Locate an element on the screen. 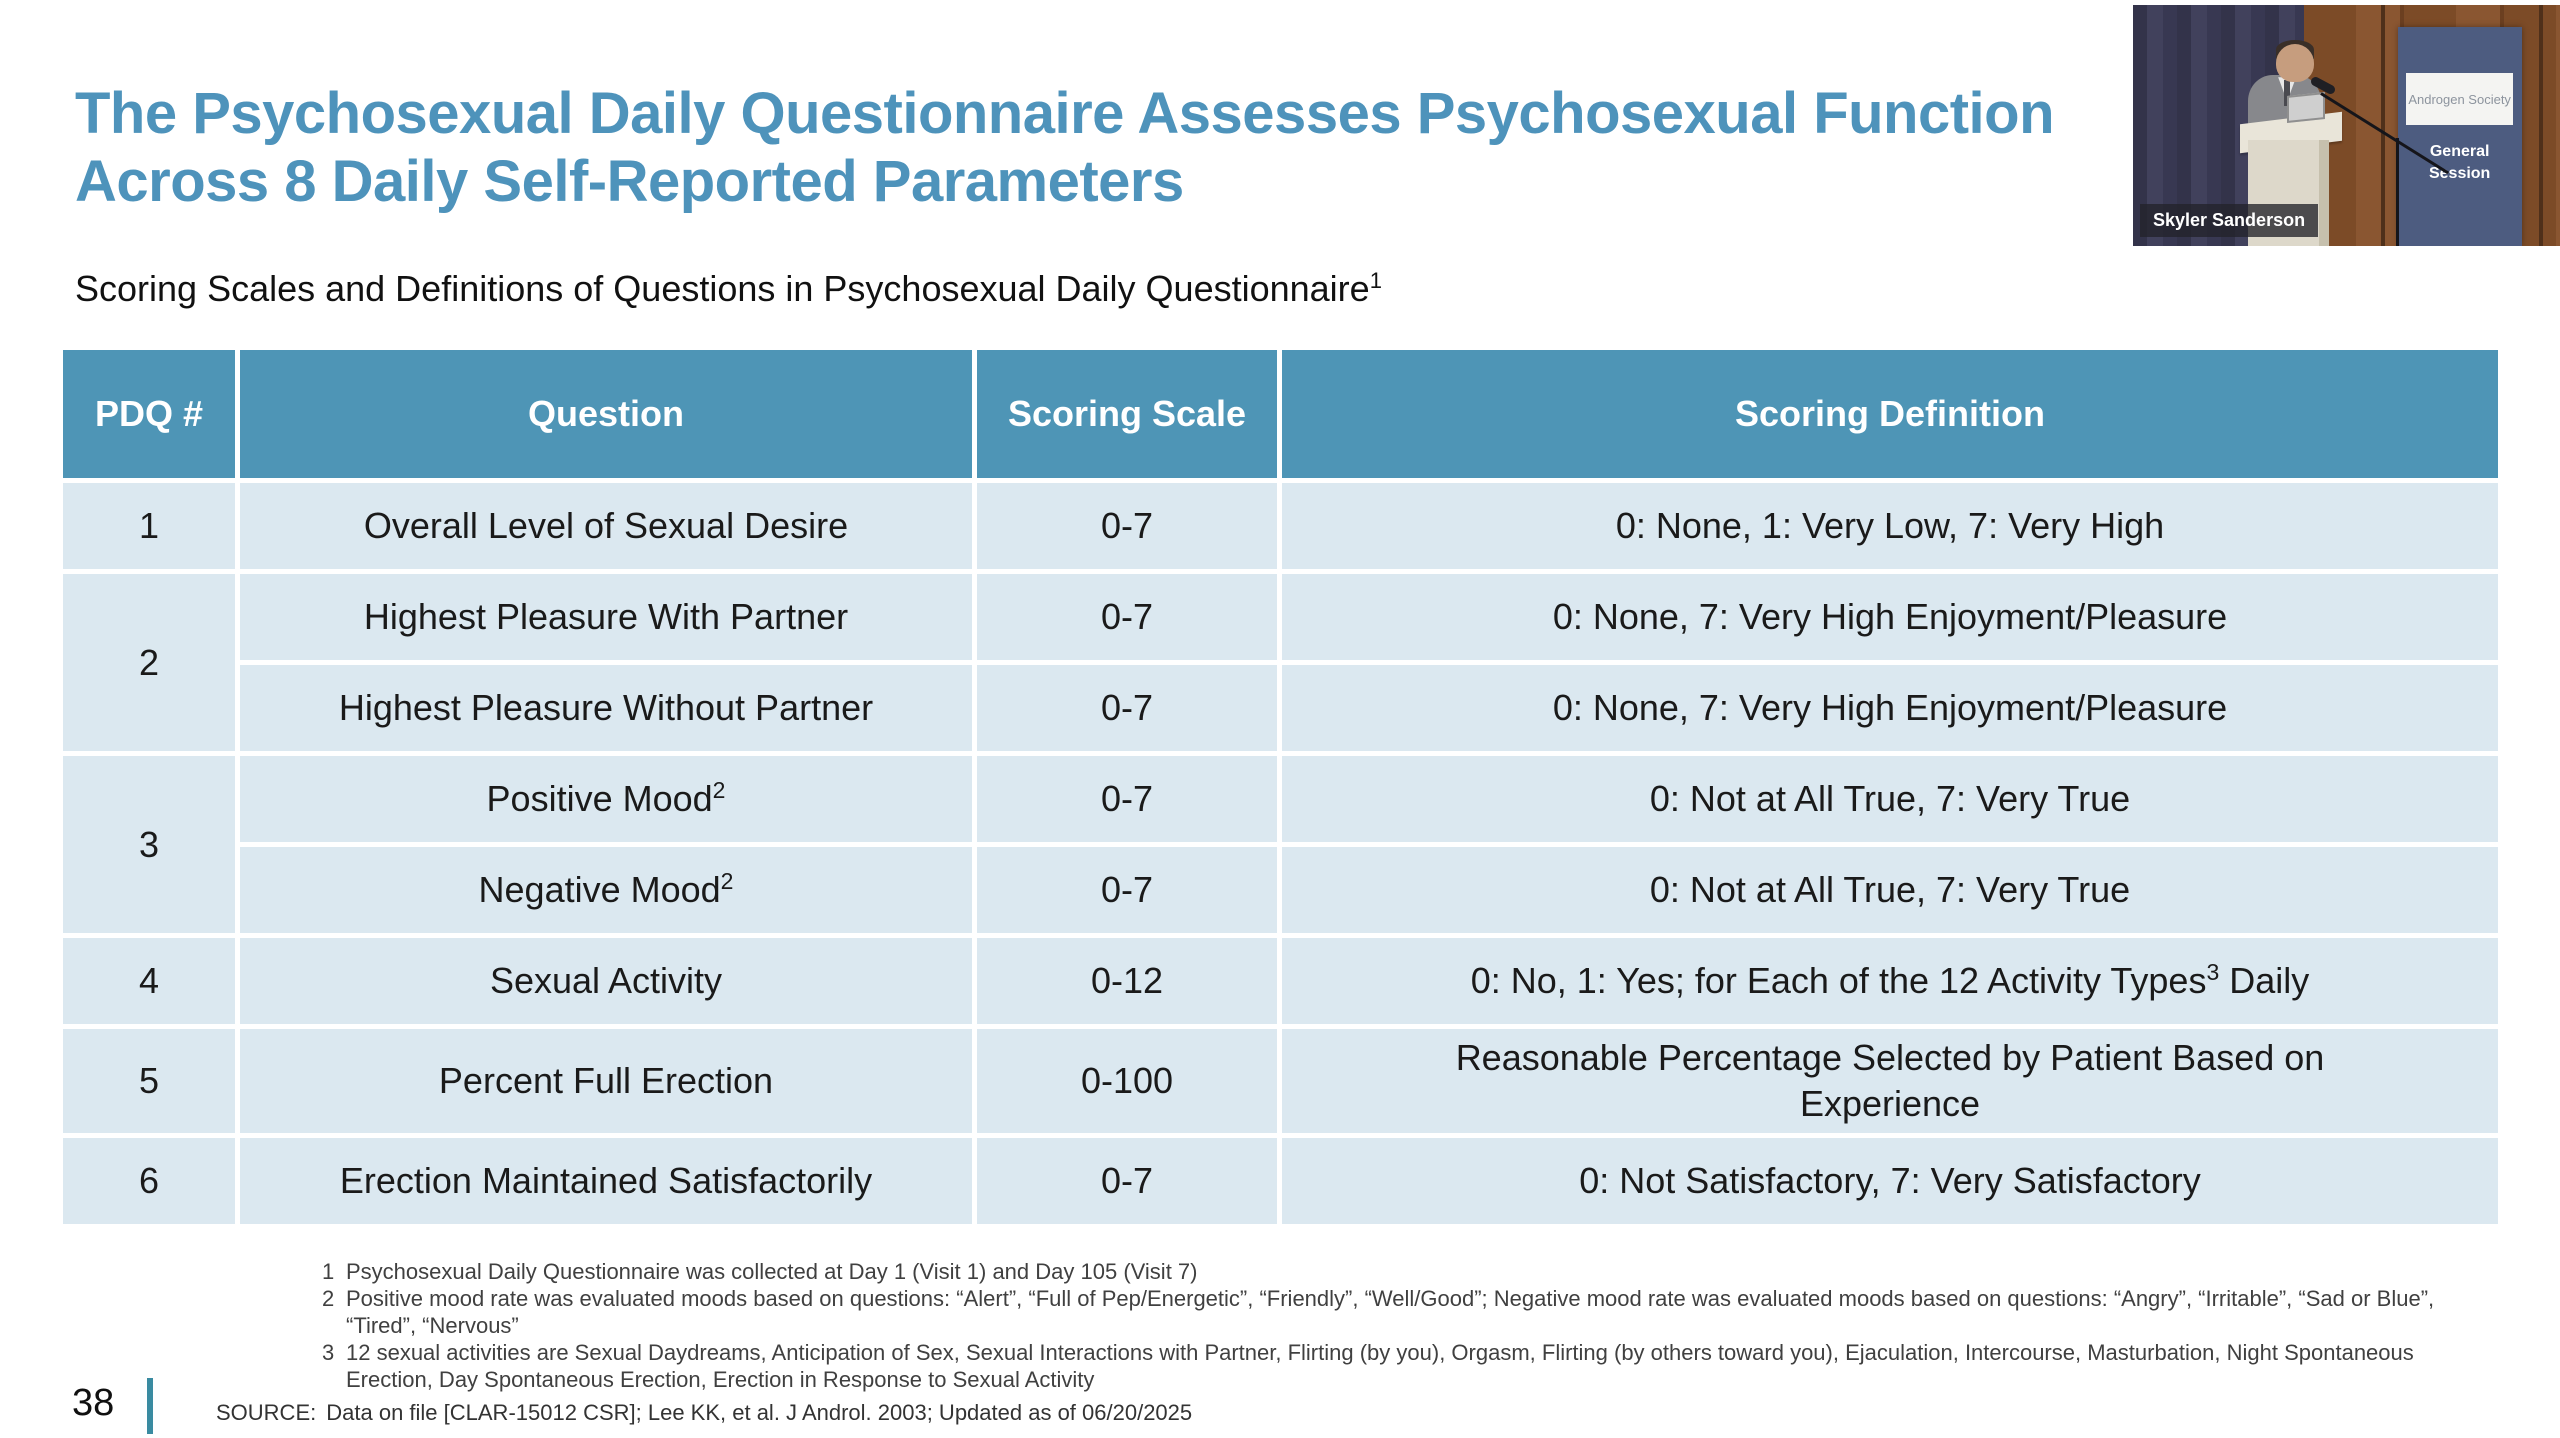 This screenshot has height=1438, width=2560. question-cell: Overall Level of Sexual Desire is located at coordinates (606, 526).